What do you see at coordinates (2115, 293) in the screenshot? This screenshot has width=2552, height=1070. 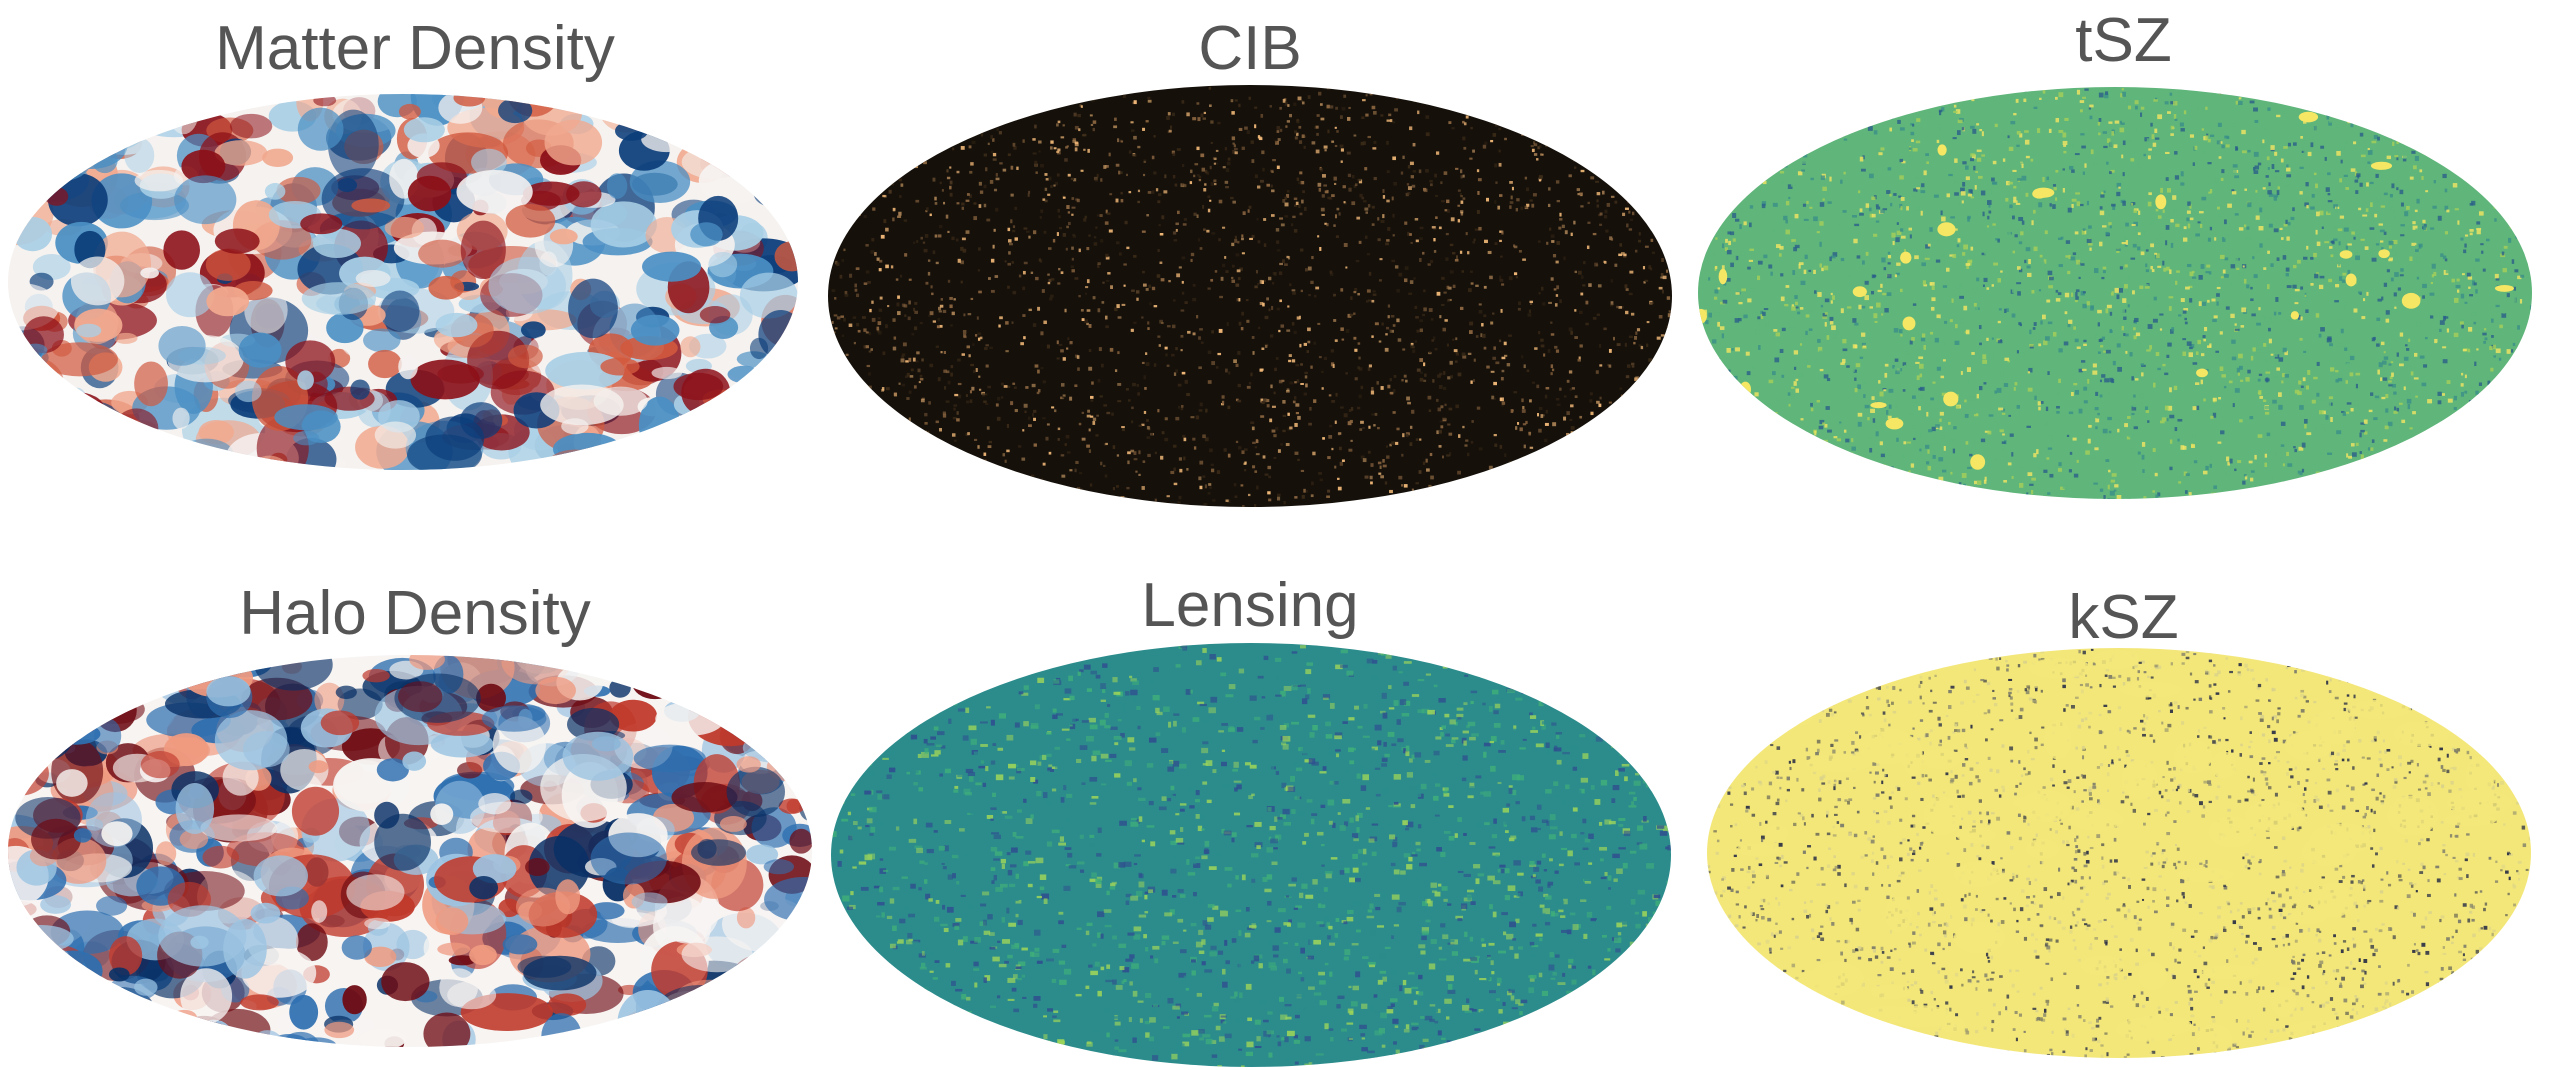 I see `tsz-map` at bounding box center [2115, 293].